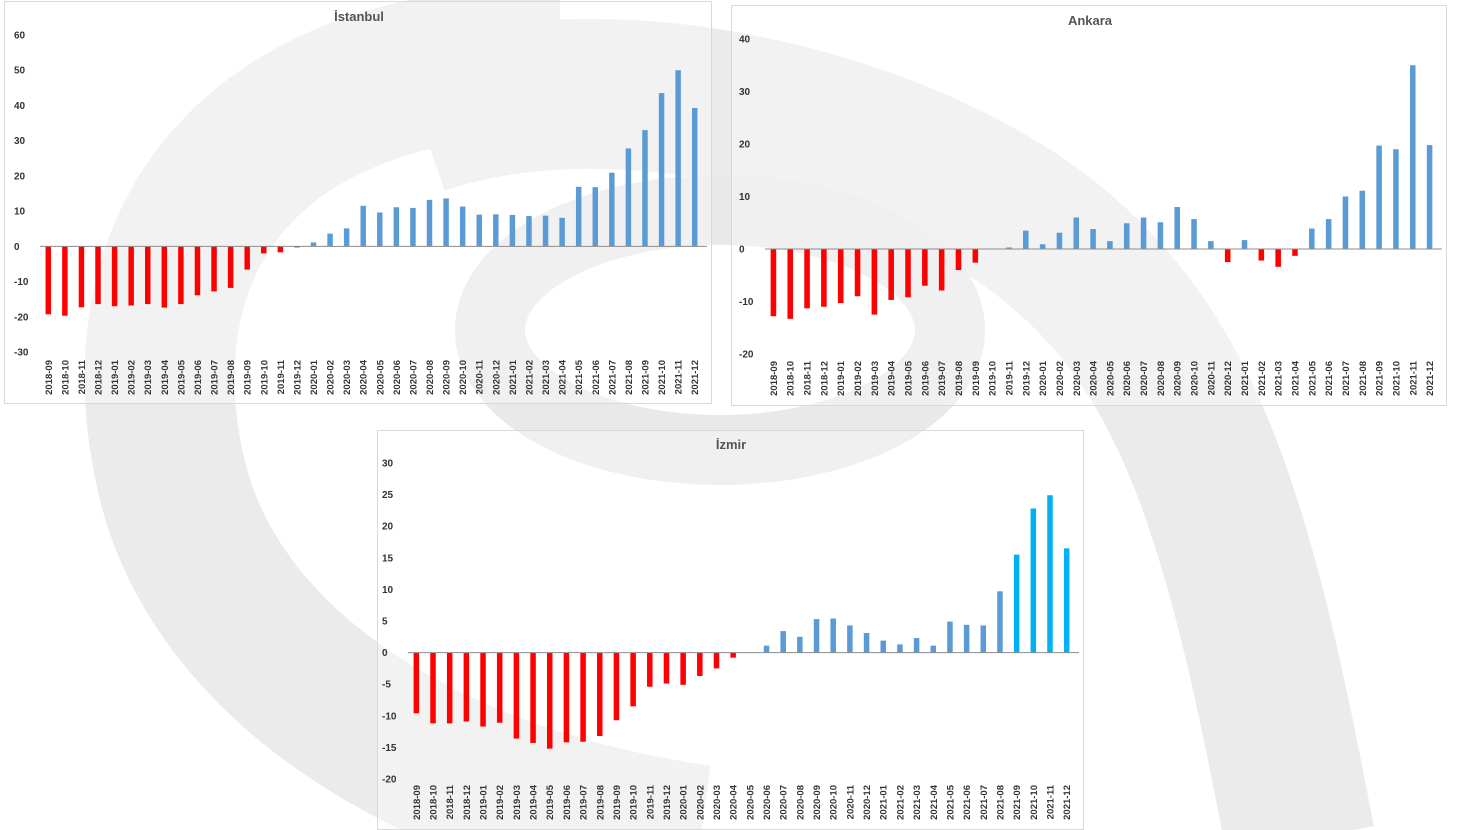 This screenshot has width=1460, height=830. Describe the element at coordinates (984, 802) in the screenshot. I see `x-tick-label: 2021-07` at that location.